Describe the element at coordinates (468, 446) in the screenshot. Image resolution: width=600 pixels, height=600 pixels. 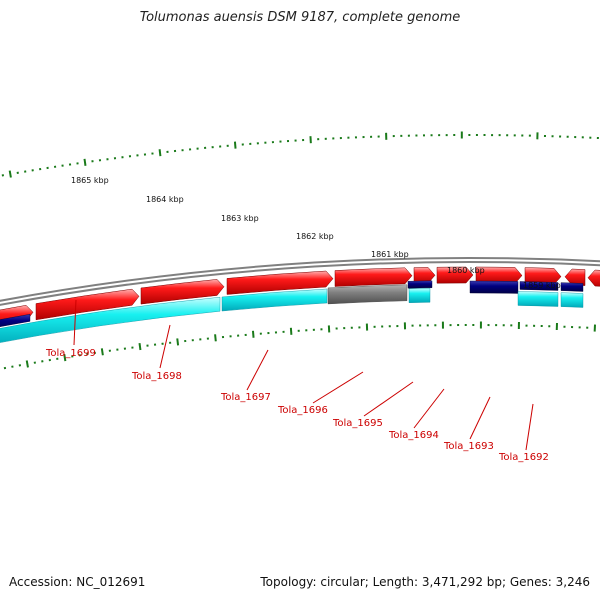
I see `gene-label: Tola_1693` at that location.